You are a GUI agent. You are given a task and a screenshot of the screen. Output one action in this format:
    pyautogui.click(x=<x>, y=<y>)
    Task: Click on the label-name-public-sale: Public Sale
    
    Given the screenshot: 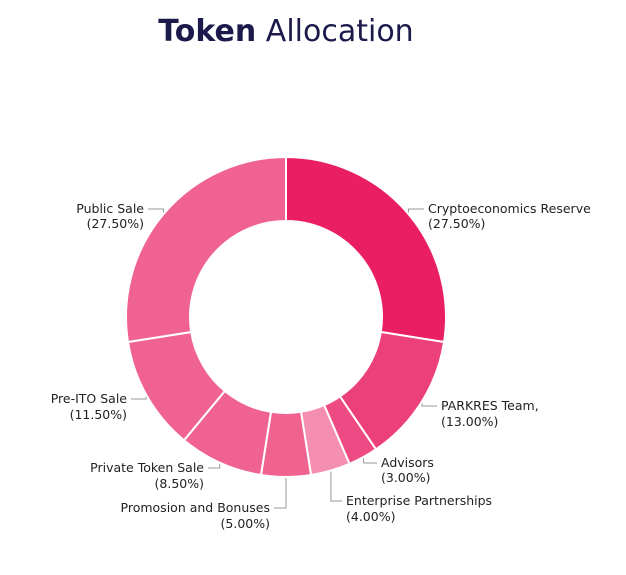 What is the action you would take?
    pyautogui.click(x=110, y=208)
    